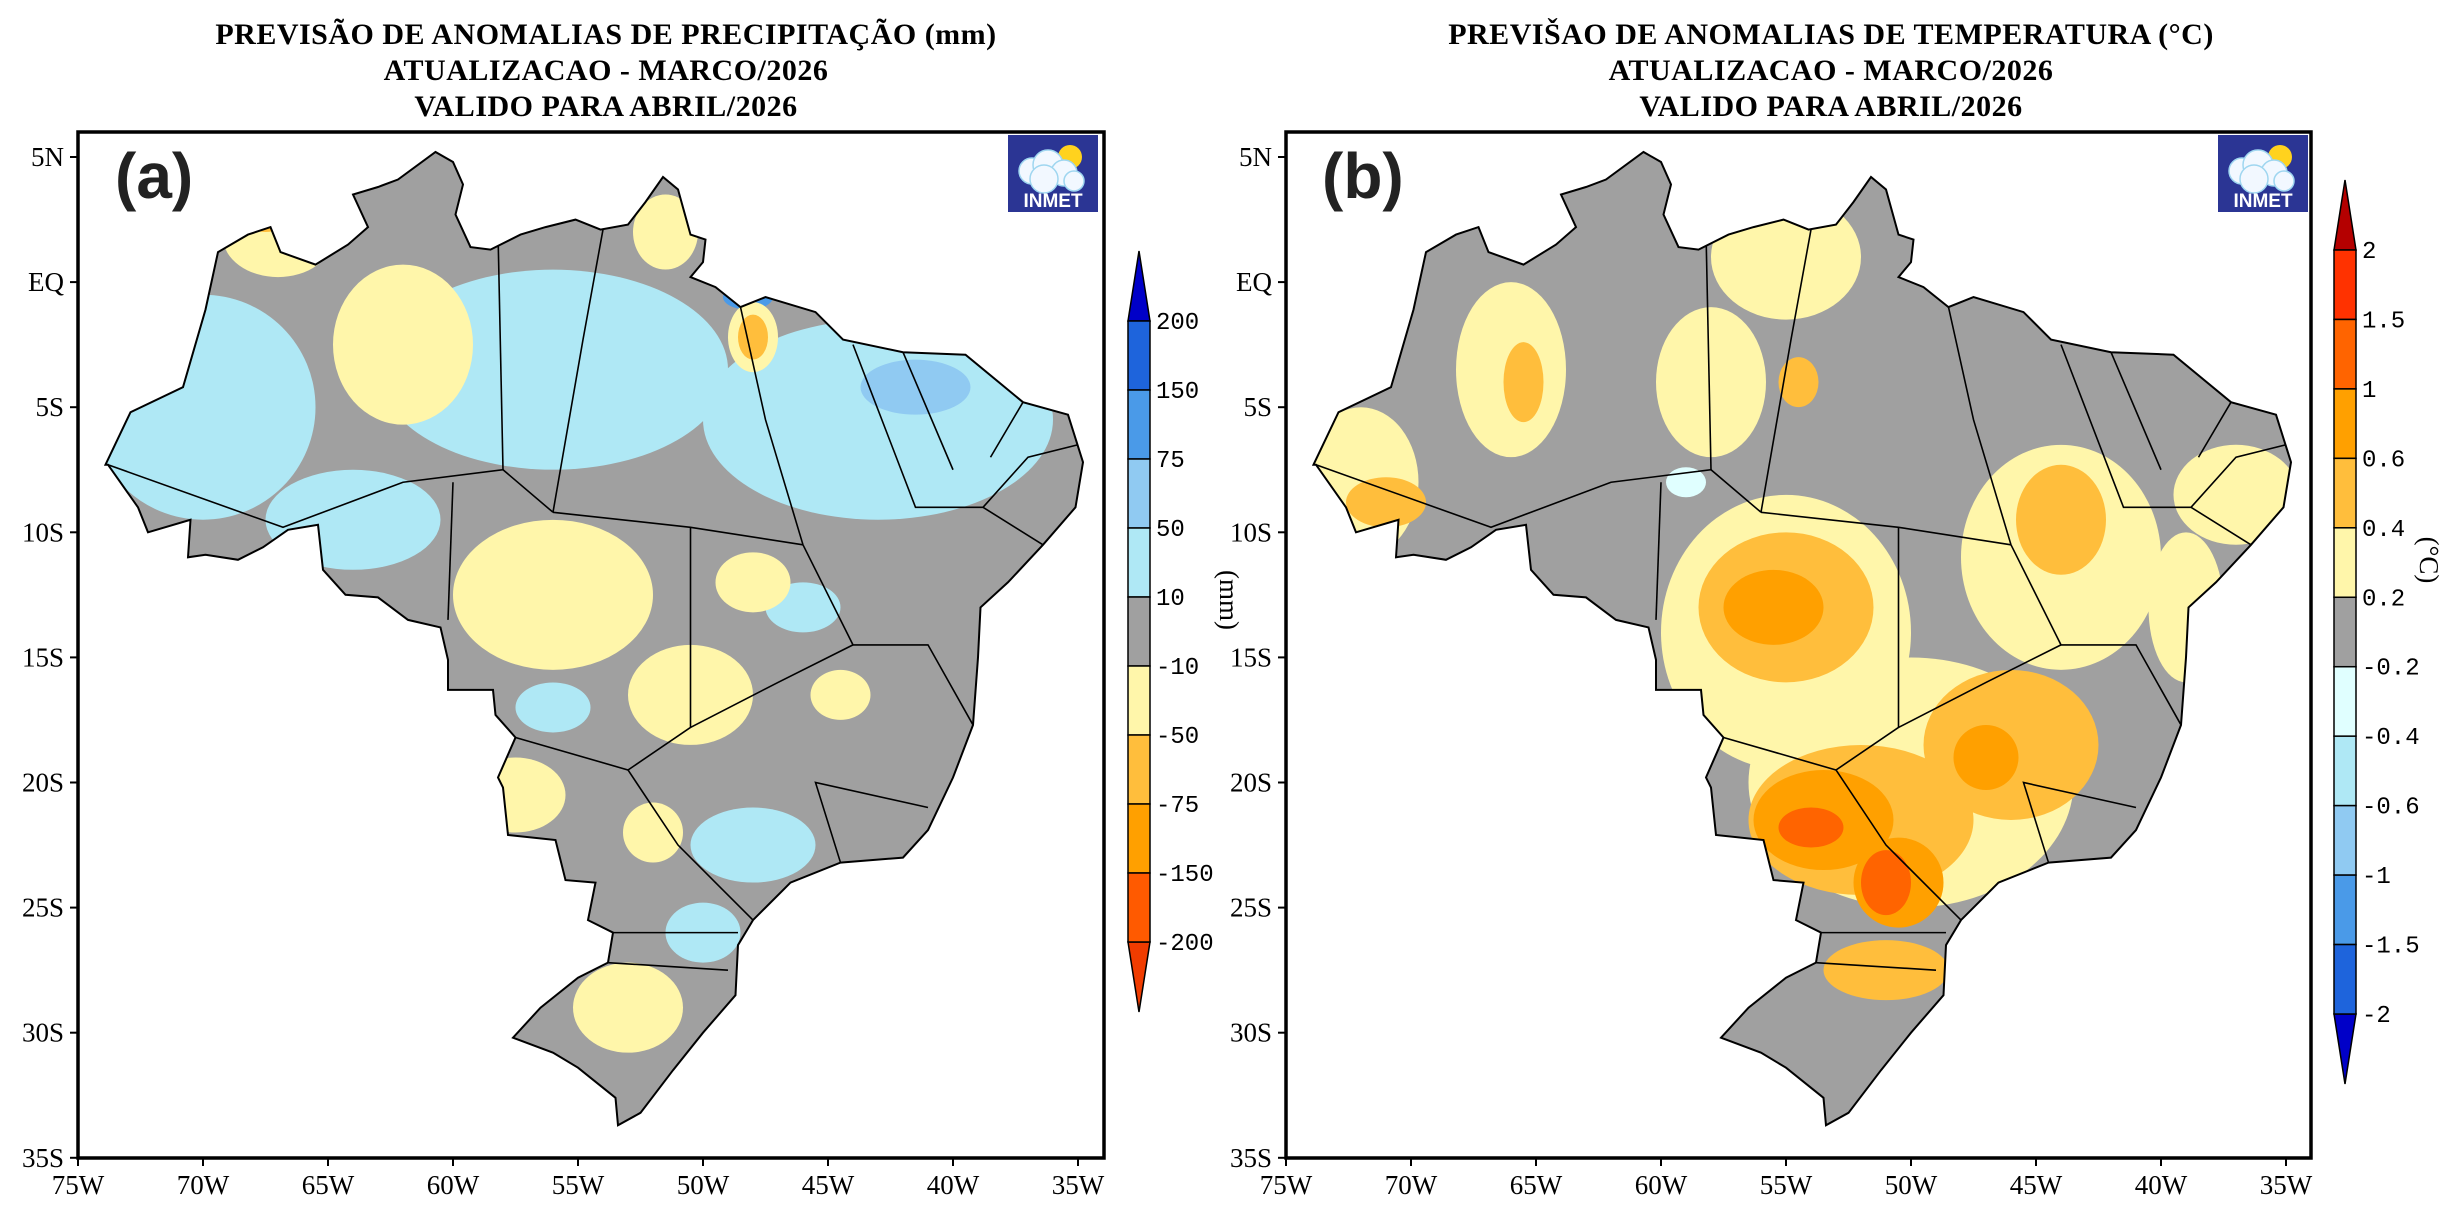  What do you see at coordinates (1254, 282) in the screenshot?
I see `lat-tick-label: EQ` at bounding box center [1254, 282].